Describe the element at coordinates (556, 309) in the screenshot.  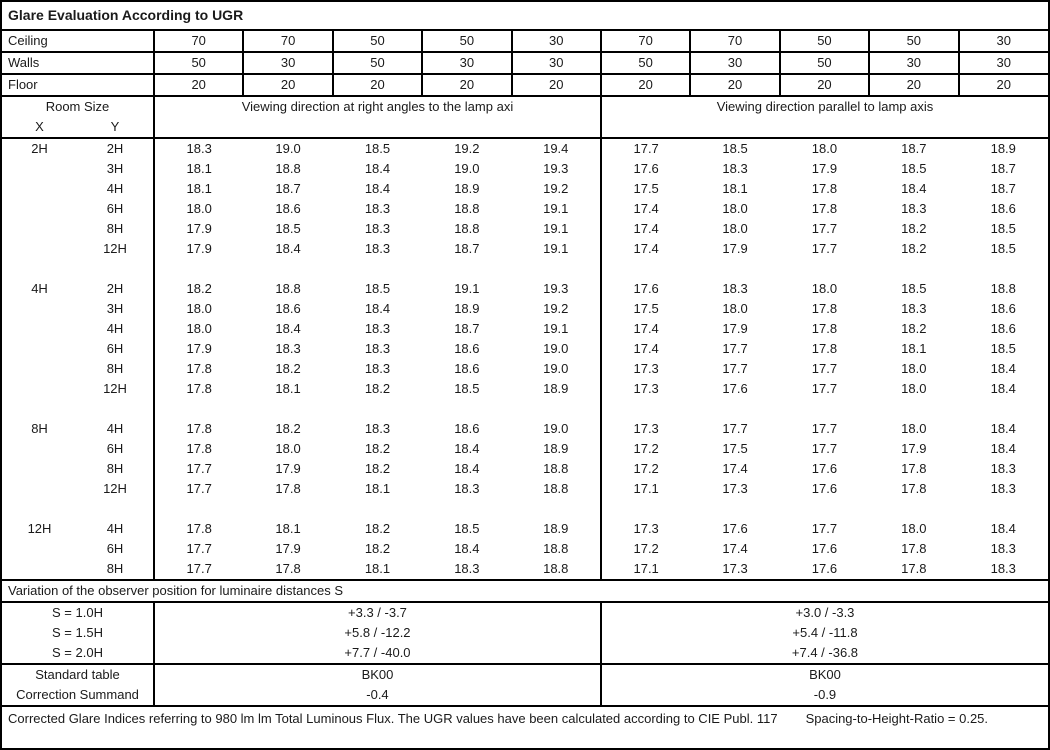
I see `ugr-value: 19.2` at that location.